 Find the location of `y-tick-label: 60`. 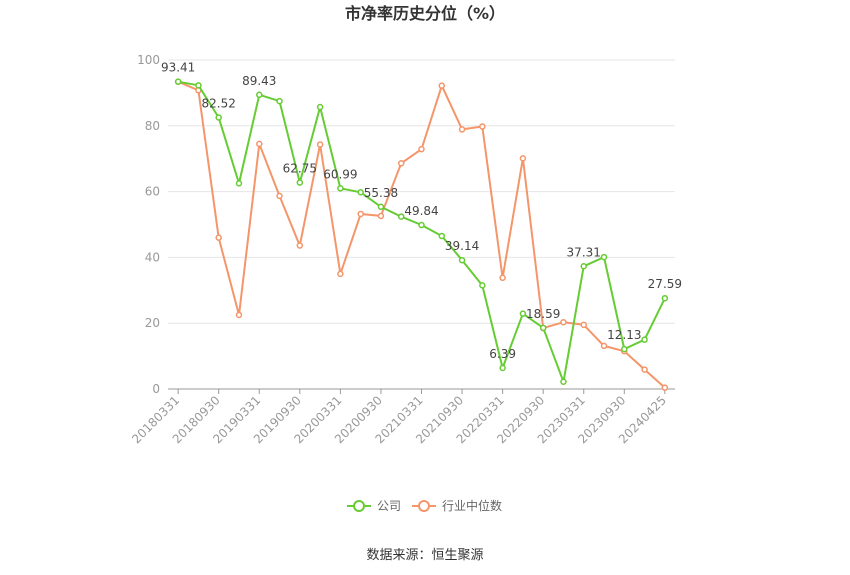

y-tick-label: 60 is located at coordinates (152, 192).